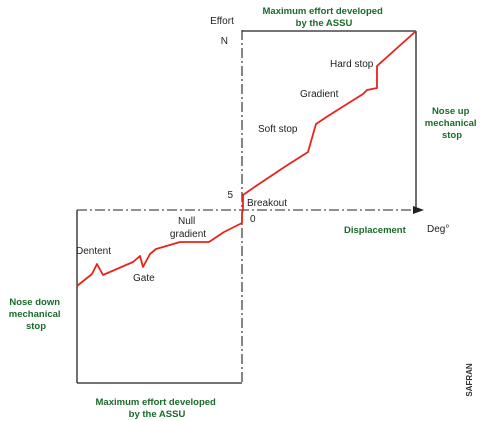 This screenshot has width=489, height=421. Describe the element at coordinates (253, 219) in the screenshot. I see `origin-label: 0` at that location.